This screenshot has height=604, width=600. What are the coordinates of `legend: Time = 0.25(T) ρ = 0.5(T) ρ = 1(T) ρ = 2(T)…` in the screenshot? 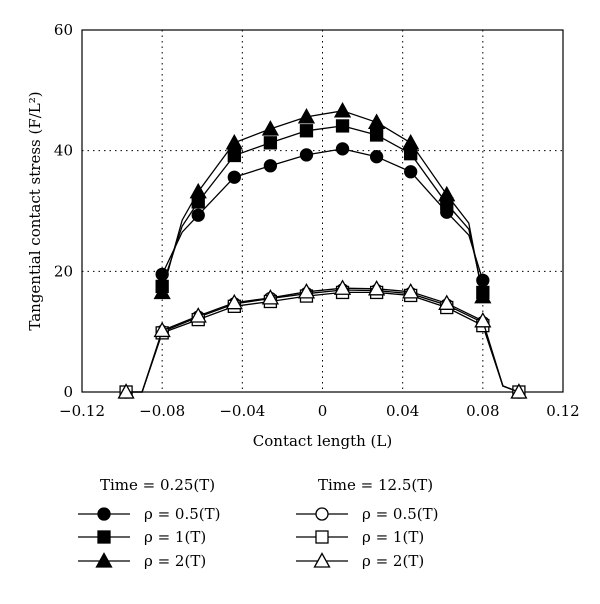 It's located at (258, 523).